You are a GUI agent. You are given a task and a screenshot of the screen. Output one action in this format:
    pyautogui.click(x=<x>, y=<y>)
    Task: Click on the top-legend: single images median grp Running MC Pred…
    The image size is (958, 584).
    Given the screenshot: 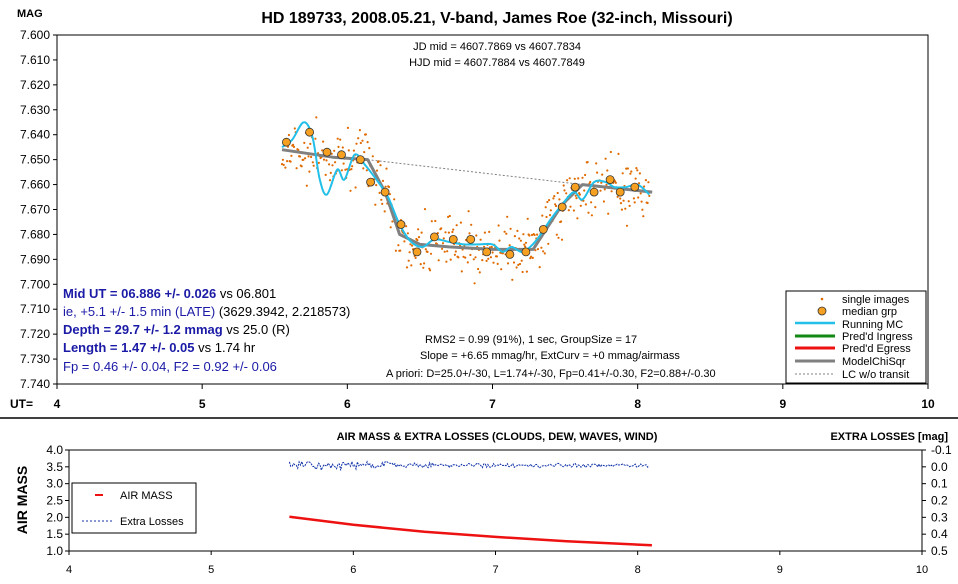 What is the action you would take?
    pyautogui.click(x=856, y=337)
    